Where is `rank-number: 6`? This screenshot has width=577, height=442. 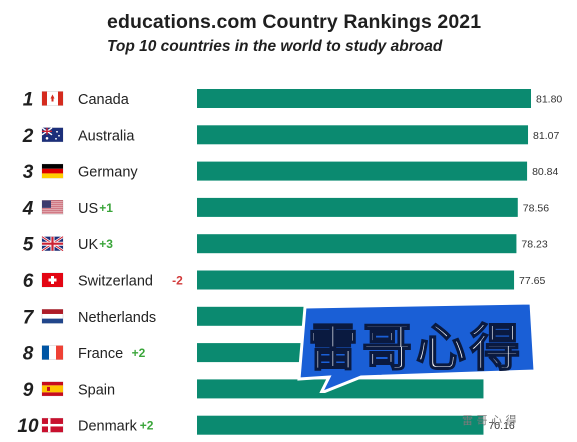
rank-number: 6 is located at coordinates (28, 281).